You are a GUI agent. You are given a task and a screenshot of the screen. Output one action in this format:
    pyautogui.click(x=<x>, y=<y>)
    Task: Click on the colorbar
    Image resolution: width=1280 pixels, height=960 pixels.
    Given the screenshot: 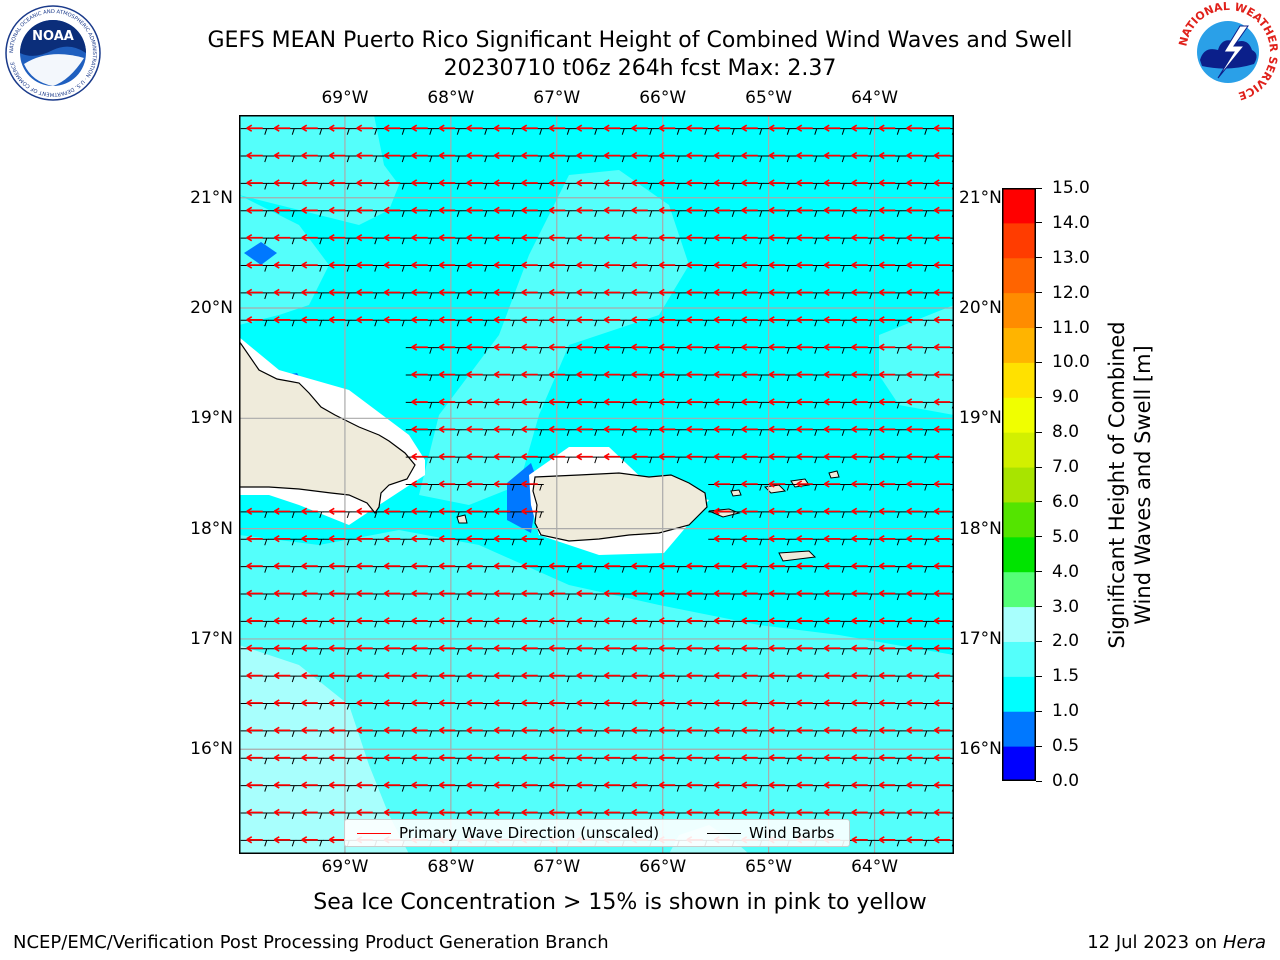 What is the action you would take?
    pyautogui.click(x=1019, y=484)
    